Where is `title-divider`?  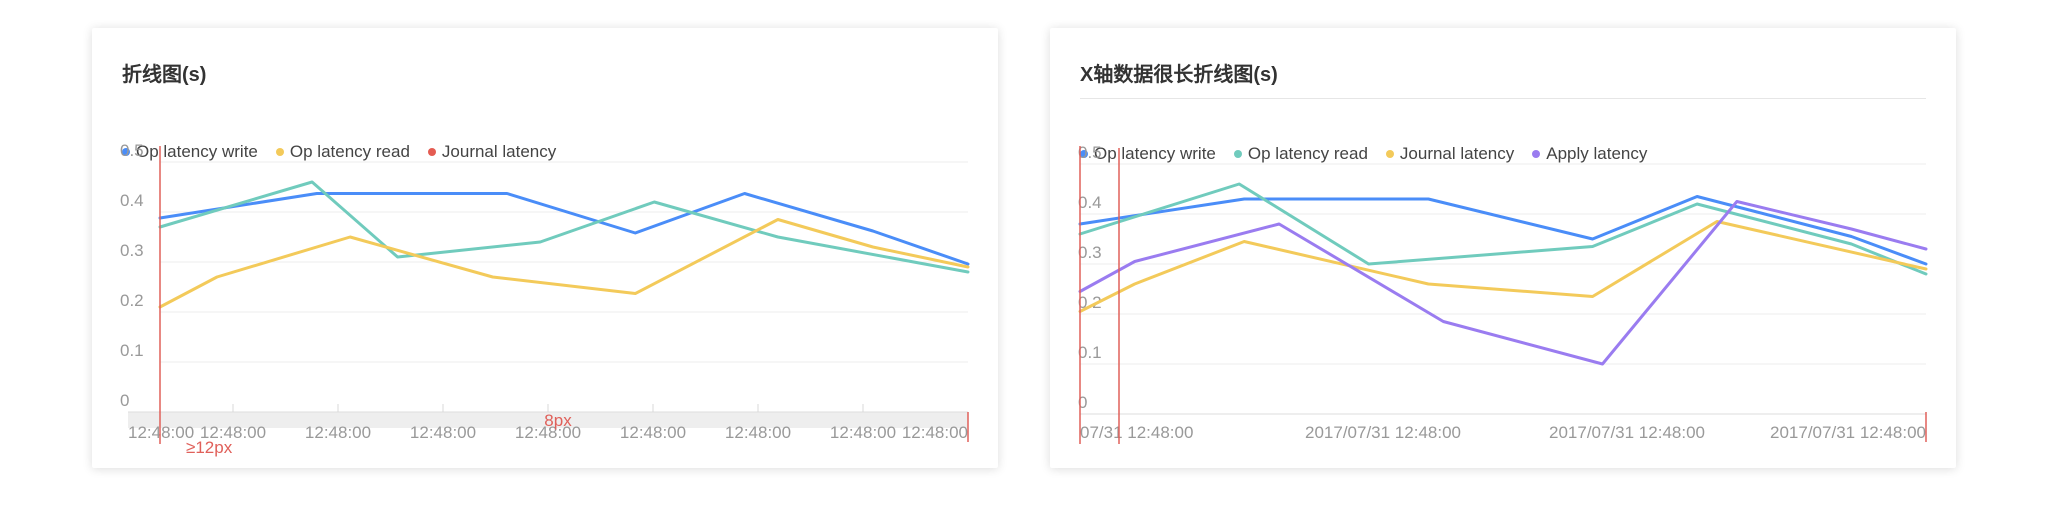 title-divider is located at coordinates (1503, 98).